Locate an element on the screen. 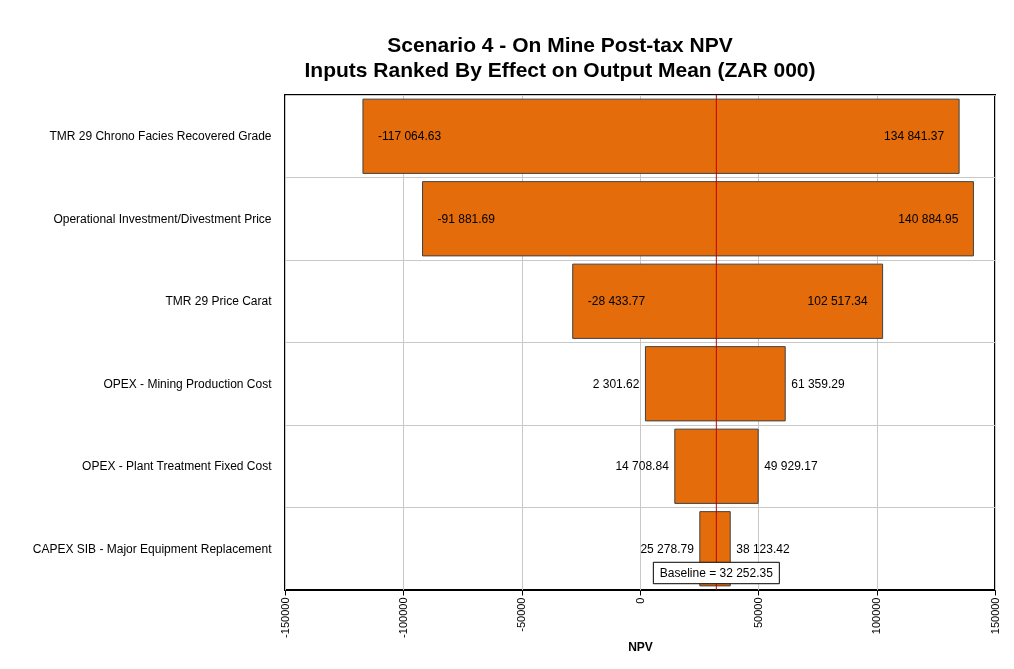  annotation: 14 708.84 is located at coordinates (642, 466).